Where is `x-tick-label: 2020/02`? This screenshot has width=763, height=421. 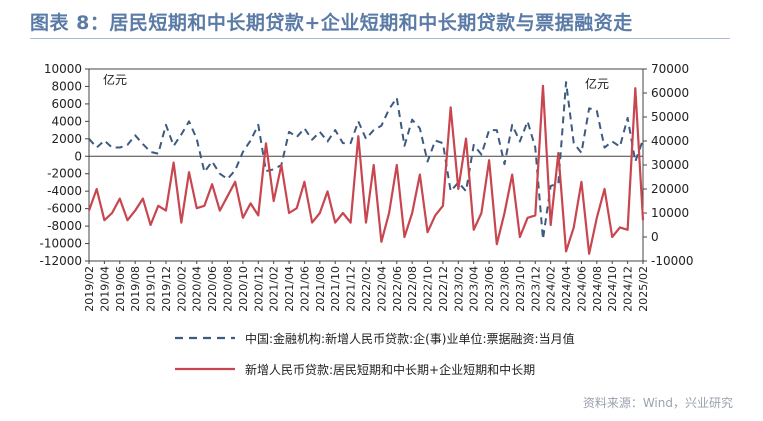 x-tick-label: 2020/02 is located at coordinates (181, 289).